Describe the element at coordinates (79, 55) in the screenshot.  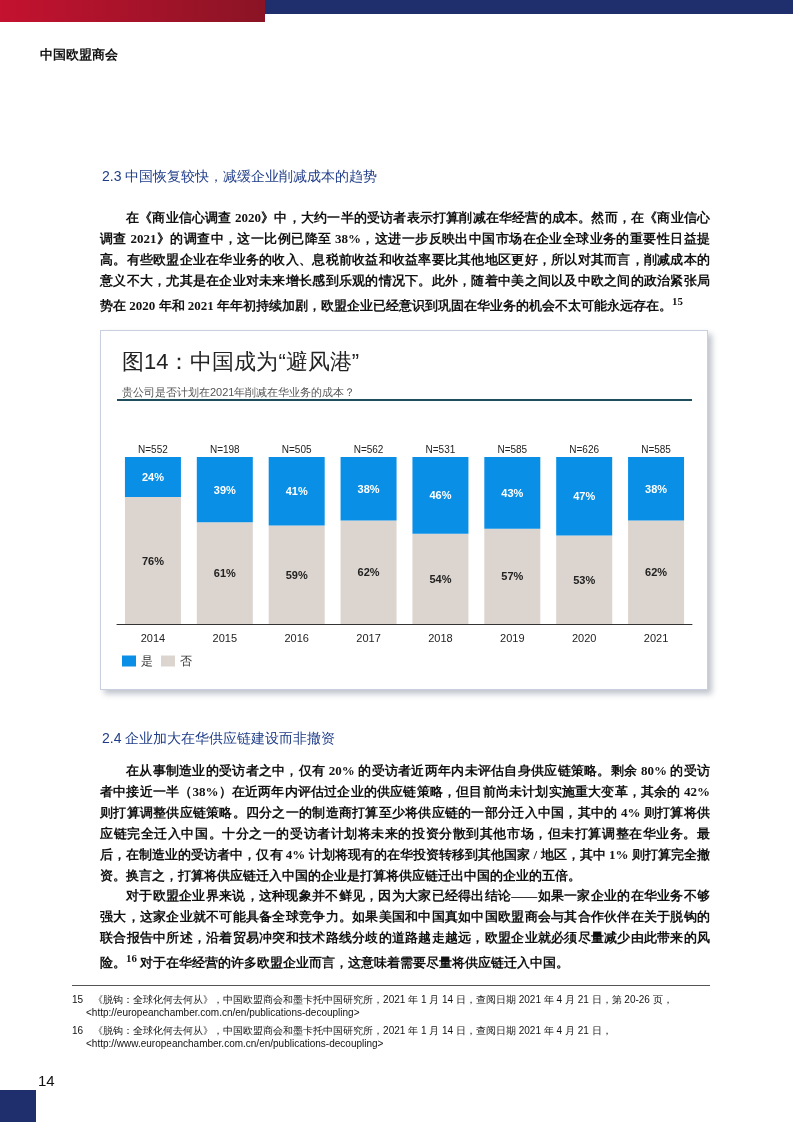
I see `text: 中国欧盟商会` at that location.